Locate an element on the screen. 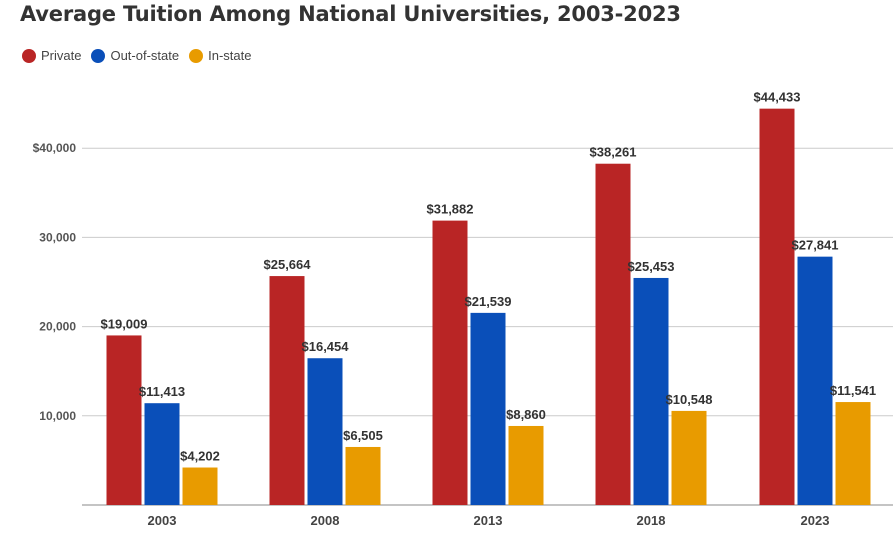 The width and height of the screenshot is (893, 548). data-label: $19,009 is located at coordinates (124, 323).